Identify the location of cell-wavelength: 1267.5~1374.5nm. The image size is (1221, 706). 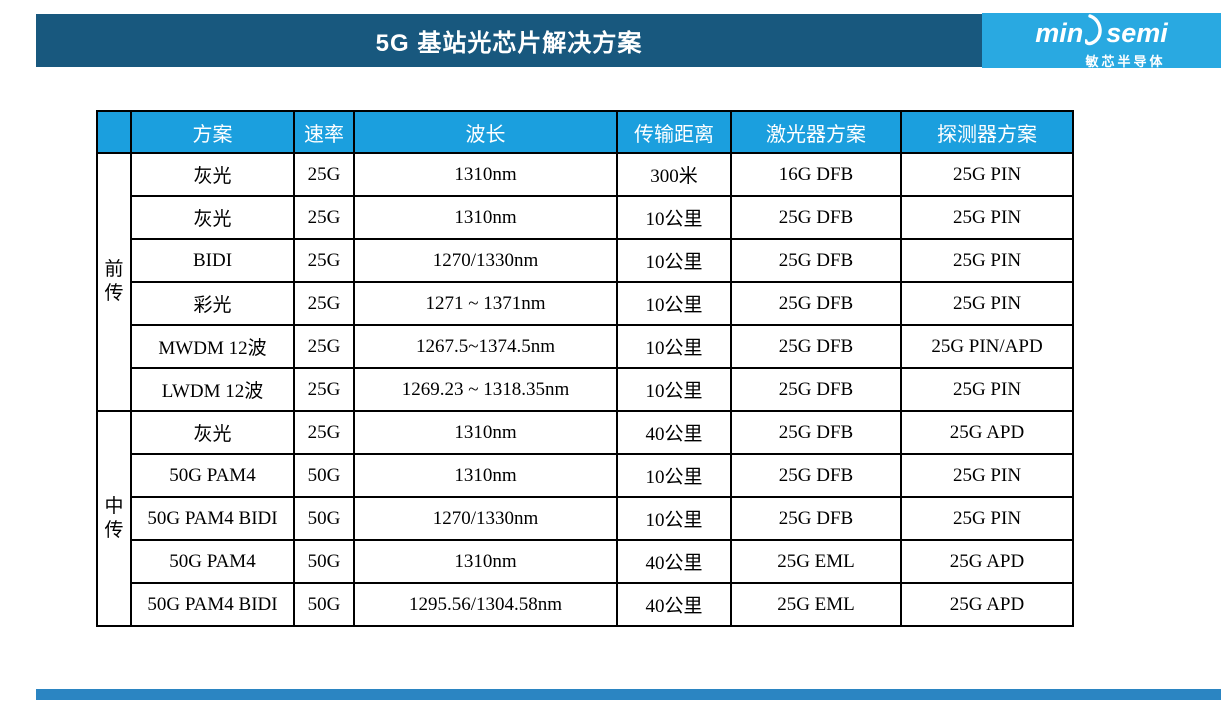
(485, 346).